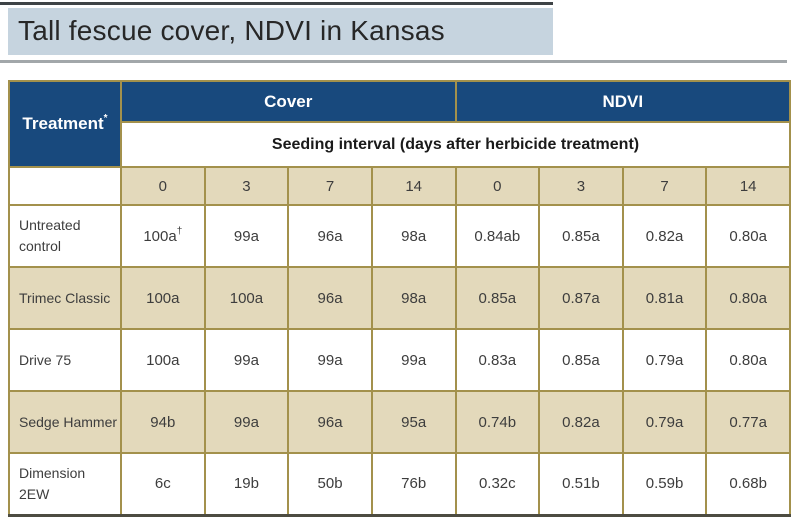 This screenshot has width=800, height=524. I want to click on treatment-cell: Drive 75, so click(65, 360).